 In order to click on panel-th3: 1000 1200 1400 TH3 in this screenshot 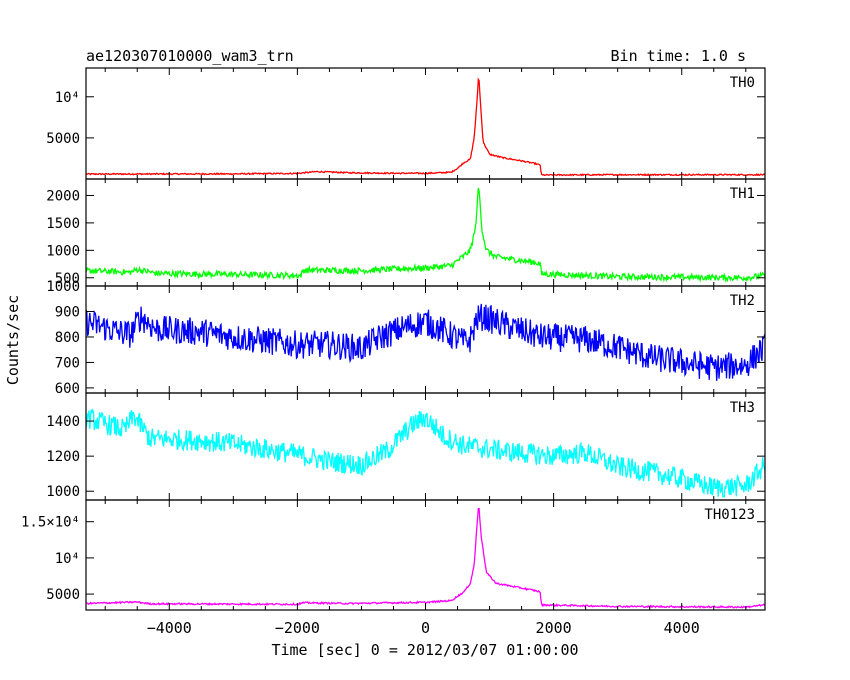, I will do `click(406, 446)`.